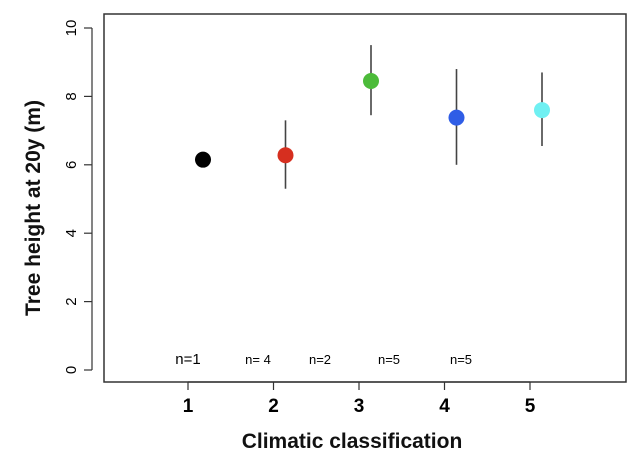  Describe the element at coordinates (320, 359) in the screenshot. I see `sample-size-label: n=2` at that location.